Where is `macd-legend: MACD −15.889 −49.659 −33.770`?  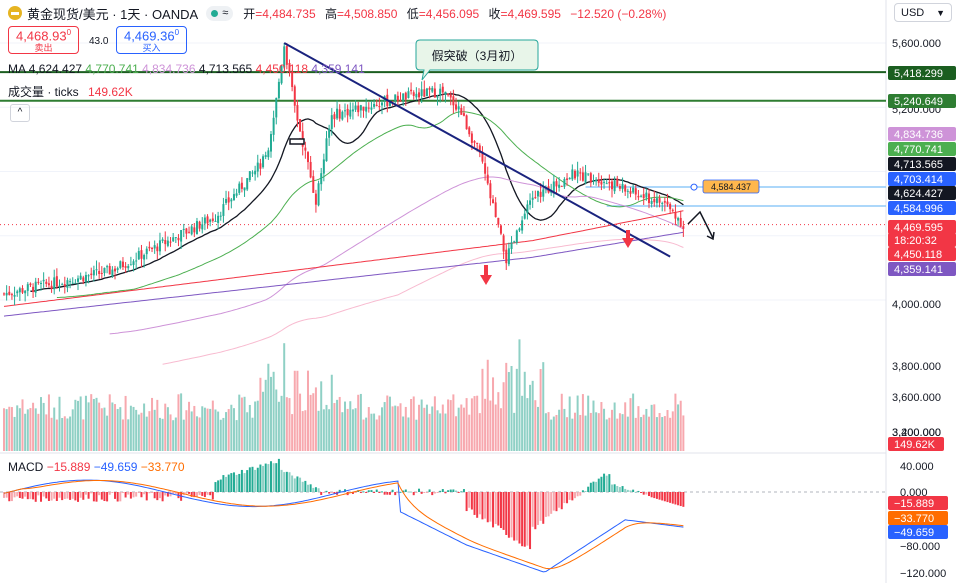 macd-legend: MACD −15.889 −49.659 −33.770 is located at coordinates (96, 467).